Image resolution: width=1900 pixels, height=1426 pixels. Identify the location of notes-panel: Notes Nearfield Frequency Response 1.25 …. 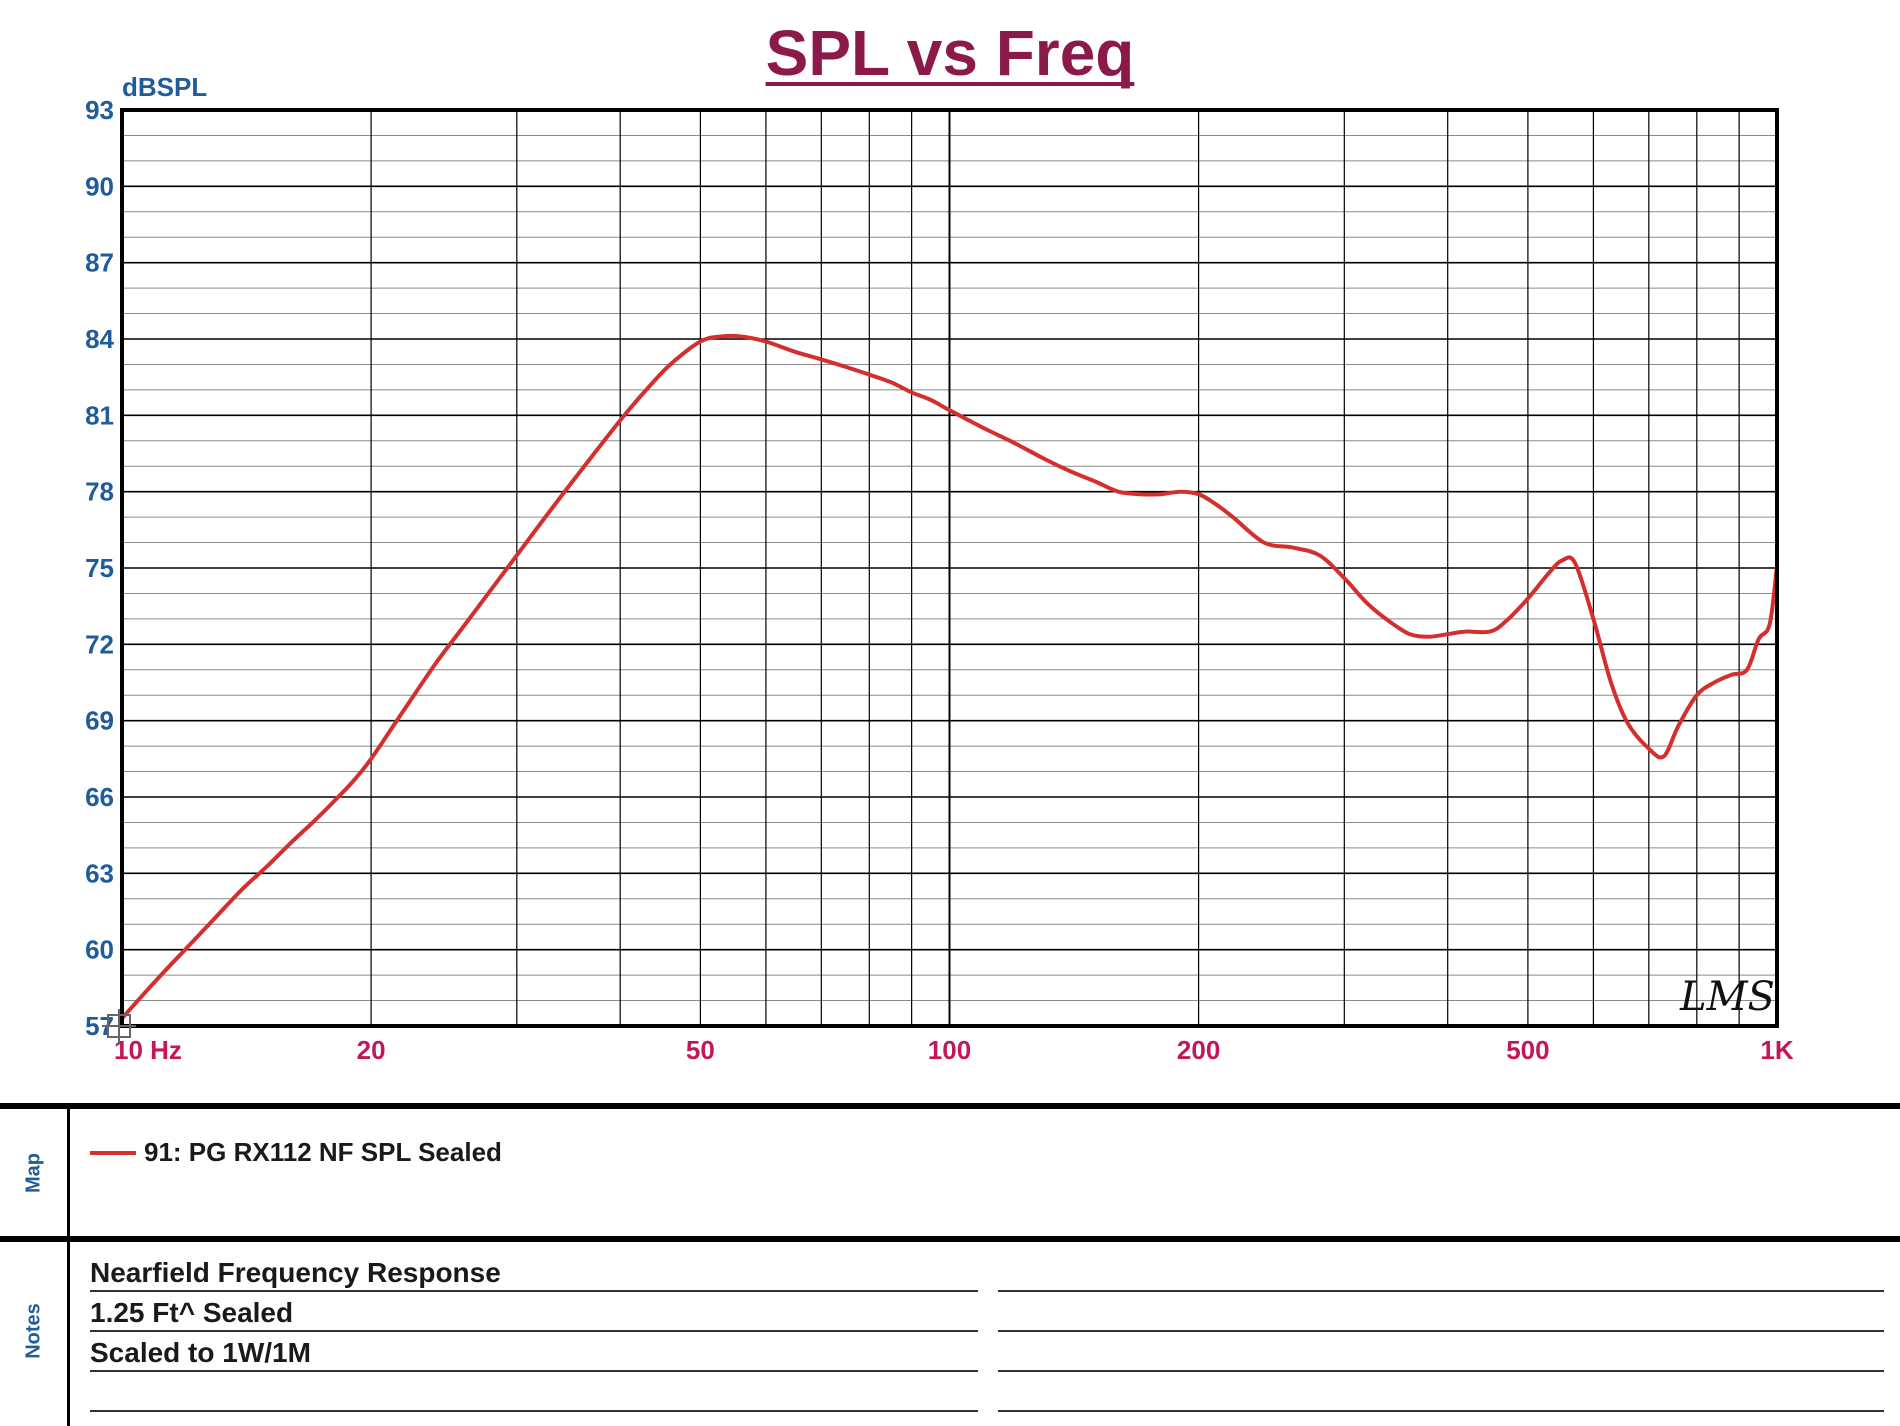
(950, 1331).